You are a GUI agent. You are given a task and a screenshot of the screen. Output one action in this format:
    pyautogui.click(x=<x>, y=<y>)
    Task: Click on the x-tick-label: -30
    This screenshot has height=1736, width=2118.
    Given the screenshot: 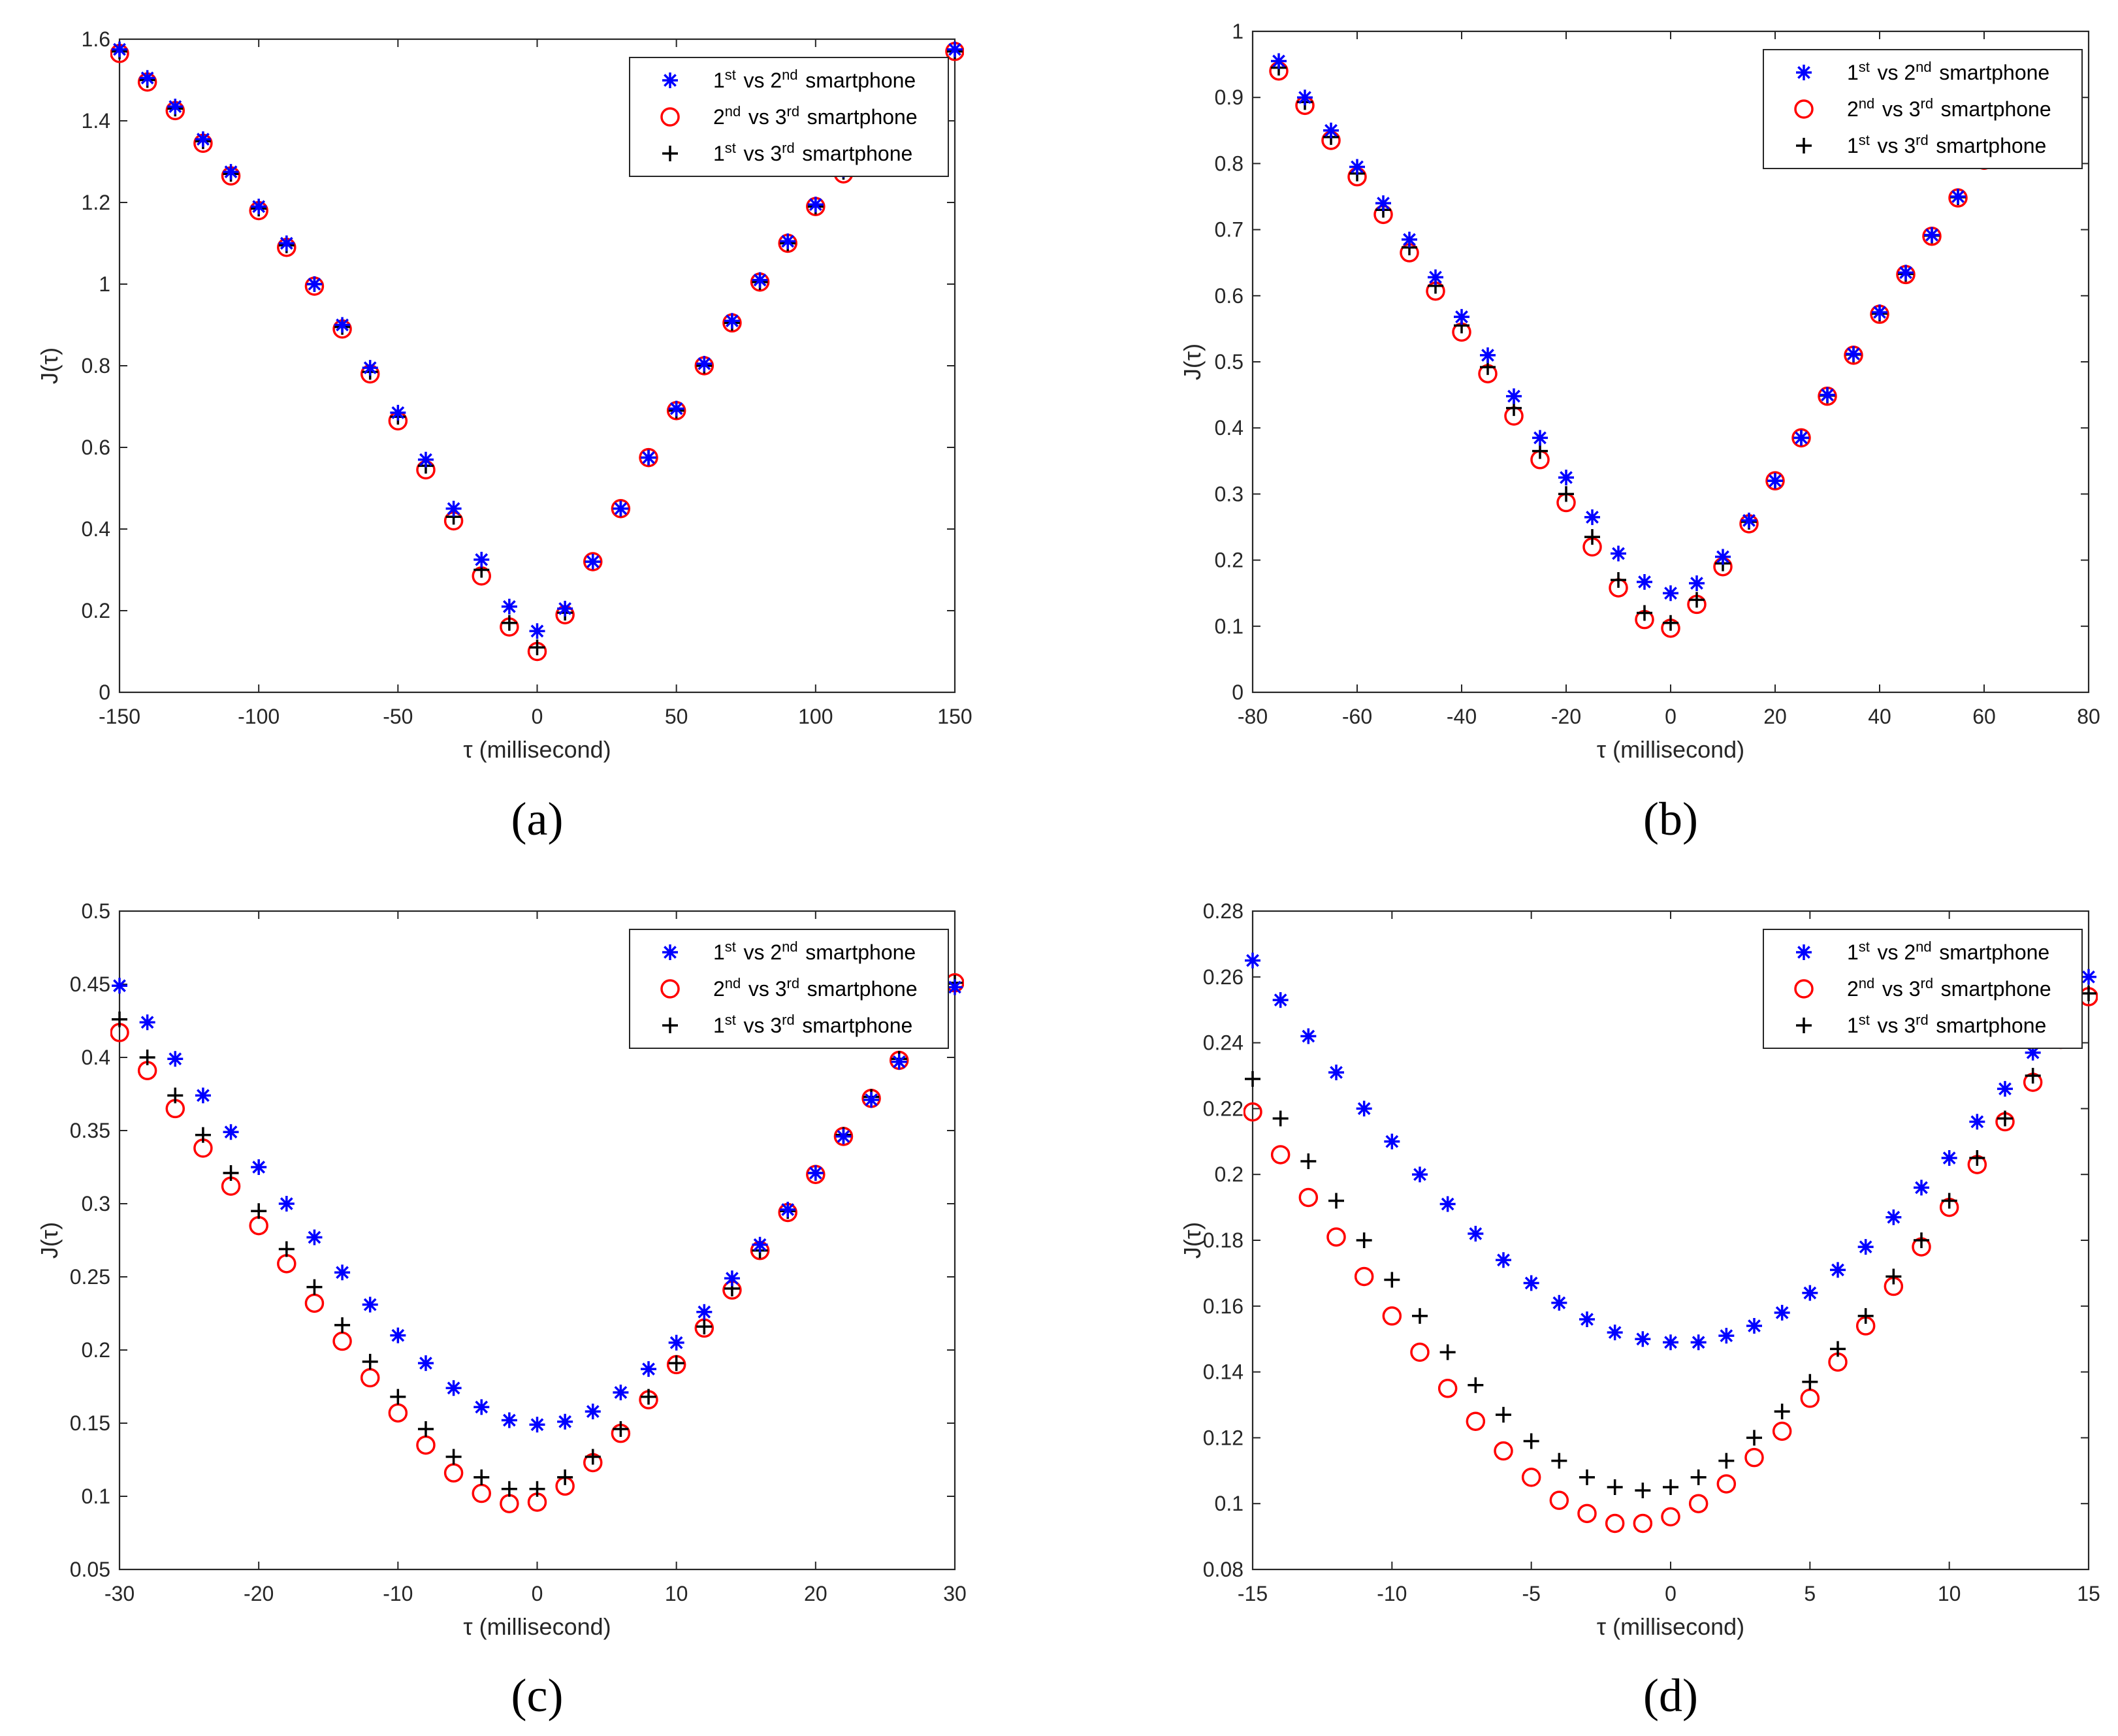 What is the action you would take?
    pyautogui.click(x=120, y=1594)
    